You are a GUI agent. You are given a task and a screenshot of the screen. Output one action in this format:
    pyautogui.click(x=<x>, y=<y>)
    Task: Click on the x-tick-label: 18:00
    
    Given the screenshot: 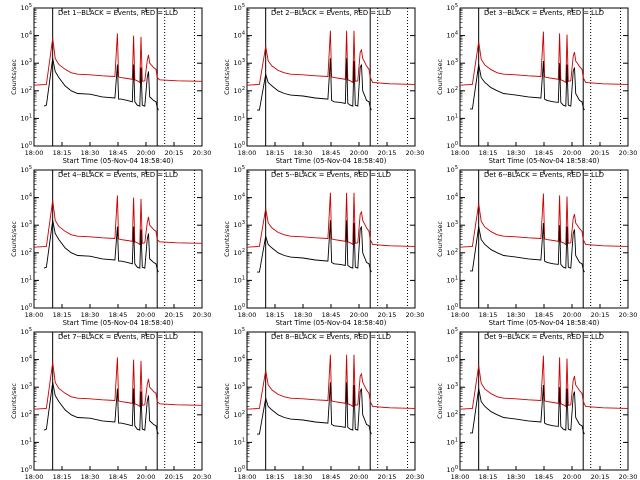 What is the action you would take?
    pyautogui.click(x=247, y=476)
    